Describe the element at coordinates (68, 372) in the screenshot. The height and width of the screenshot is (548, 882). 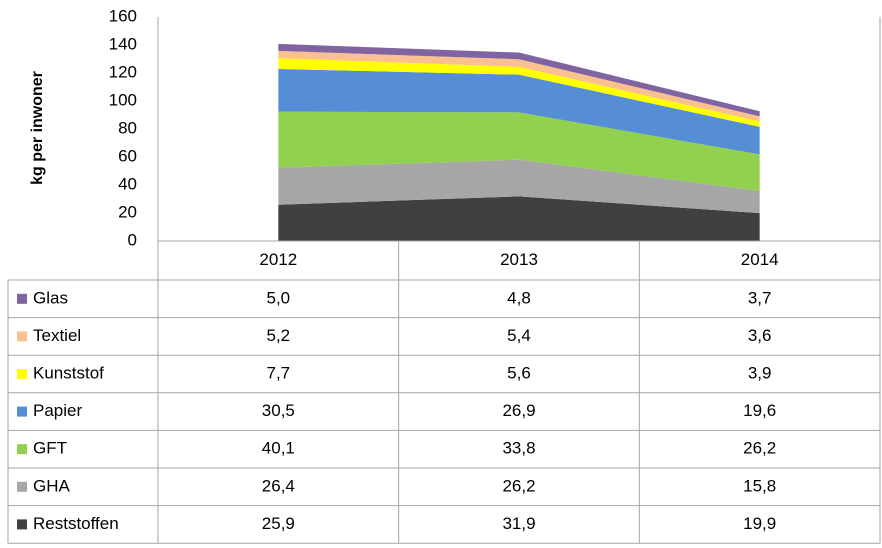
I see `legend-label: Kunststof` at that location.